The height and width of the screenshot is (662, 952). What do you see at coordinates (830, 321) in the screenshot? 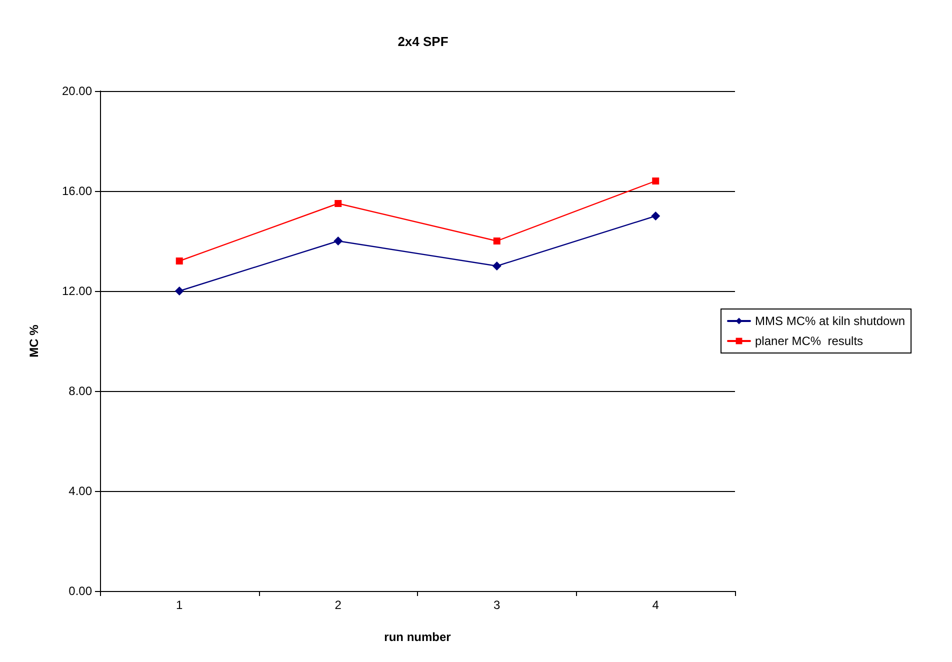
I see `legend-label: MMS MC% at kiln shutdown` at bounding box center [830, 321].